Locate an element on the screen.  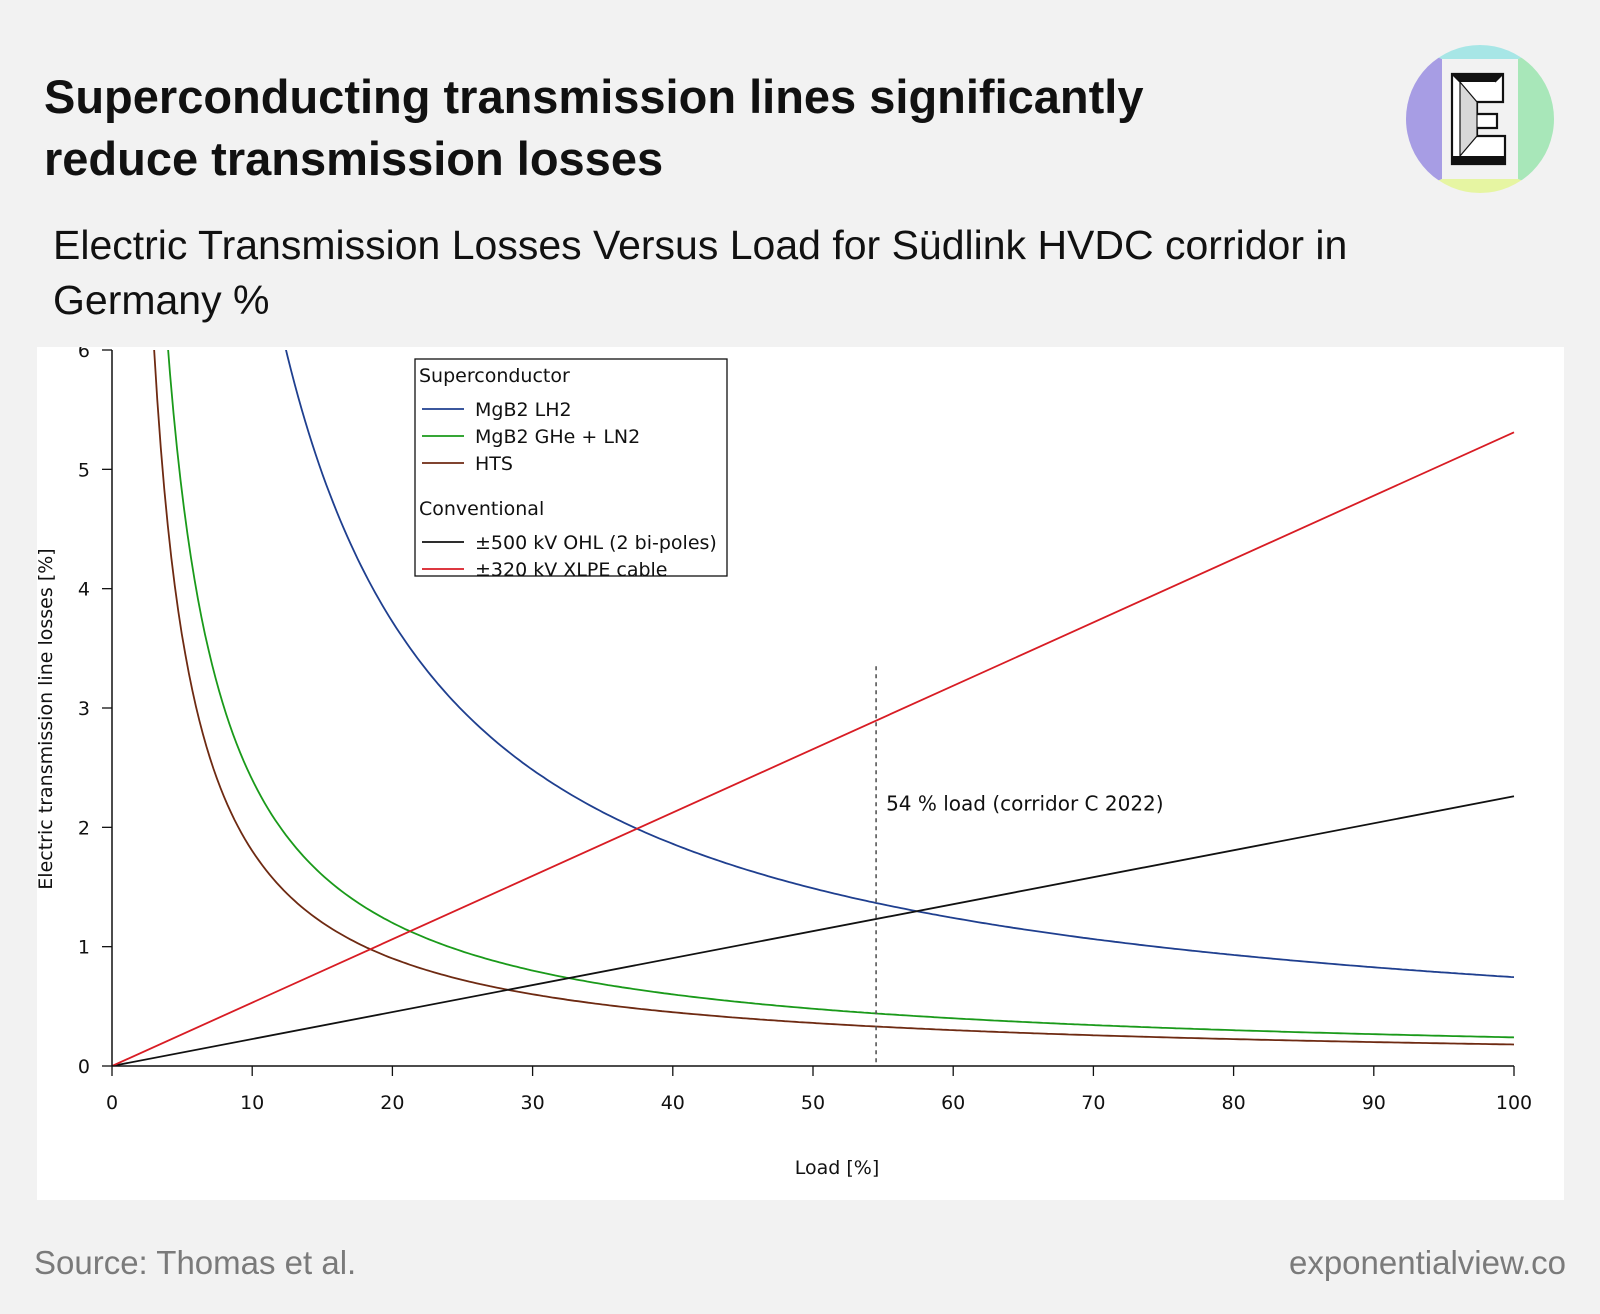
x-axis-title: Load [%] is located at coordinates (837, 1168).